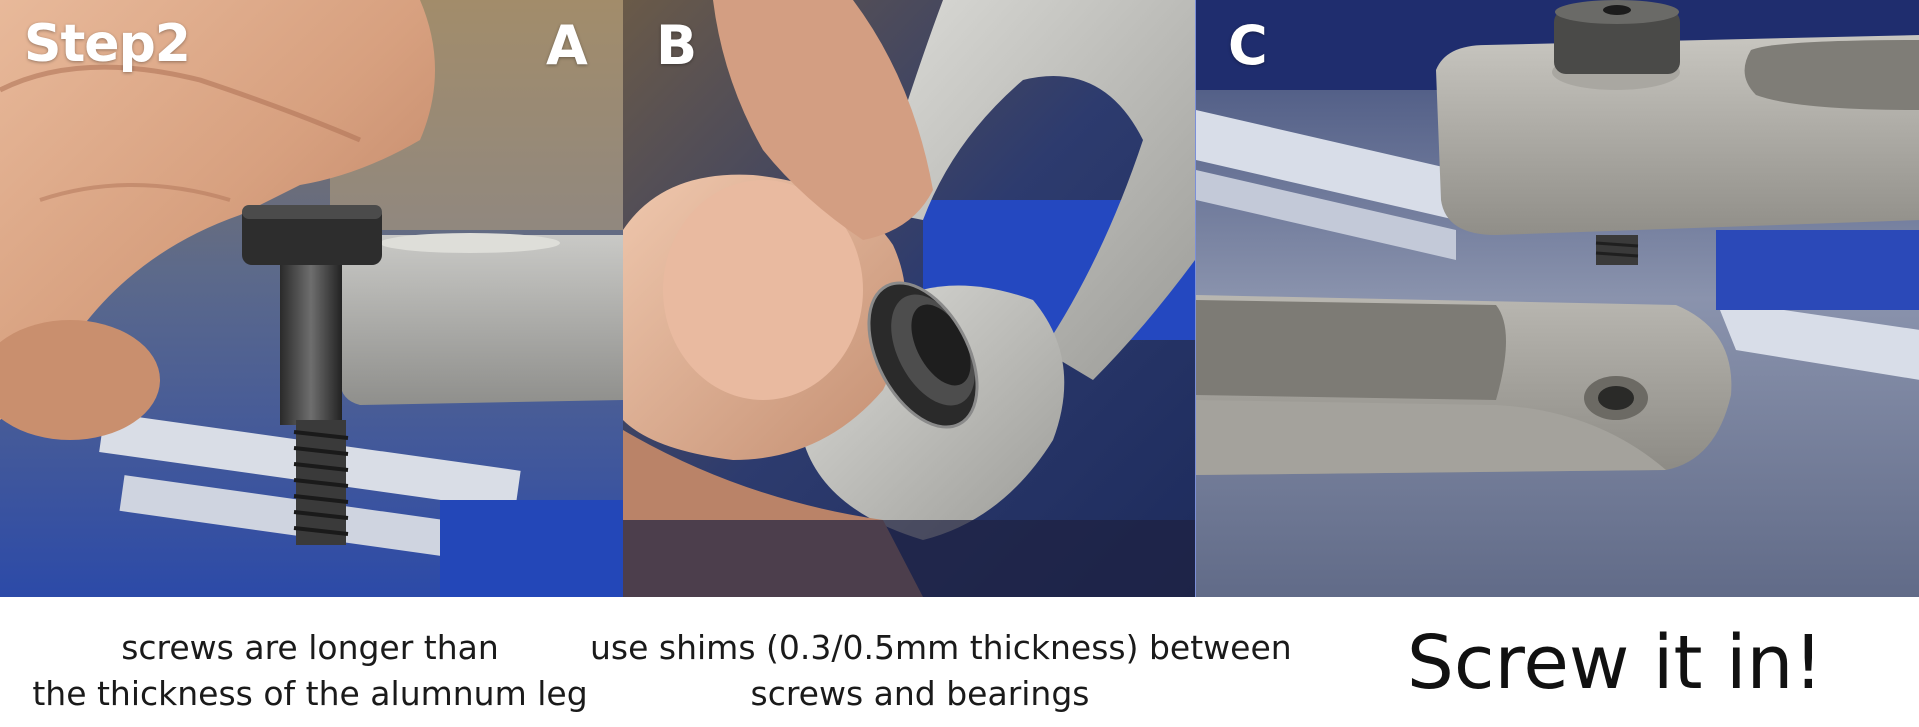 This screenshot has height=727, width=1919. Describe the element at coordinates (920, 693) in the screenshot. I see `caption-b-line-2: screws and bearings` at that location.